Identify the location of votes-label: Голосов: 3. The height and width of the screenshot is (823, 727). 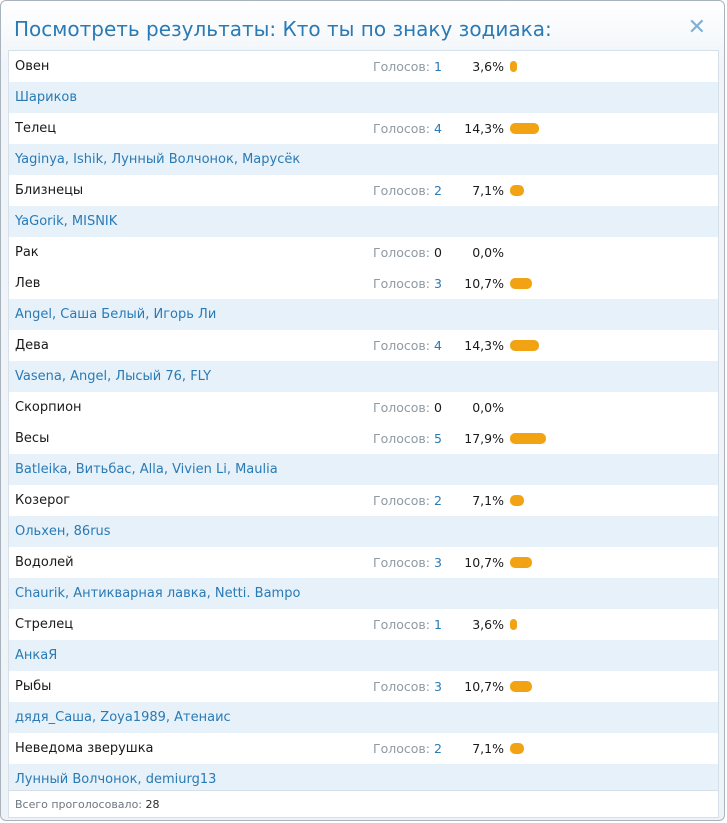
(407, 283).